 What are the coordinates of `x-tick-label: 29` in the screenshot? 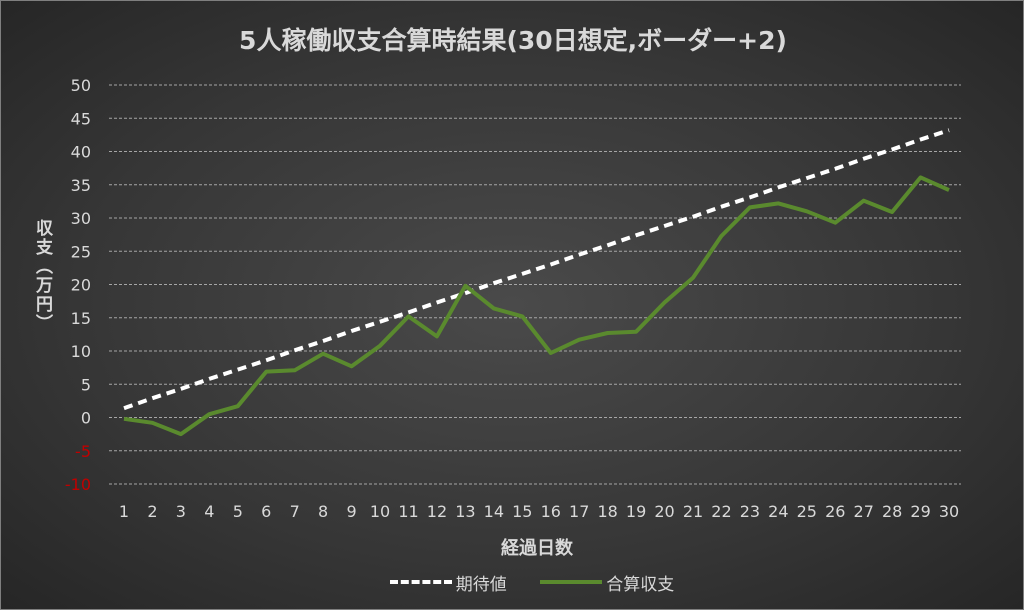 It's located at (920, 511).